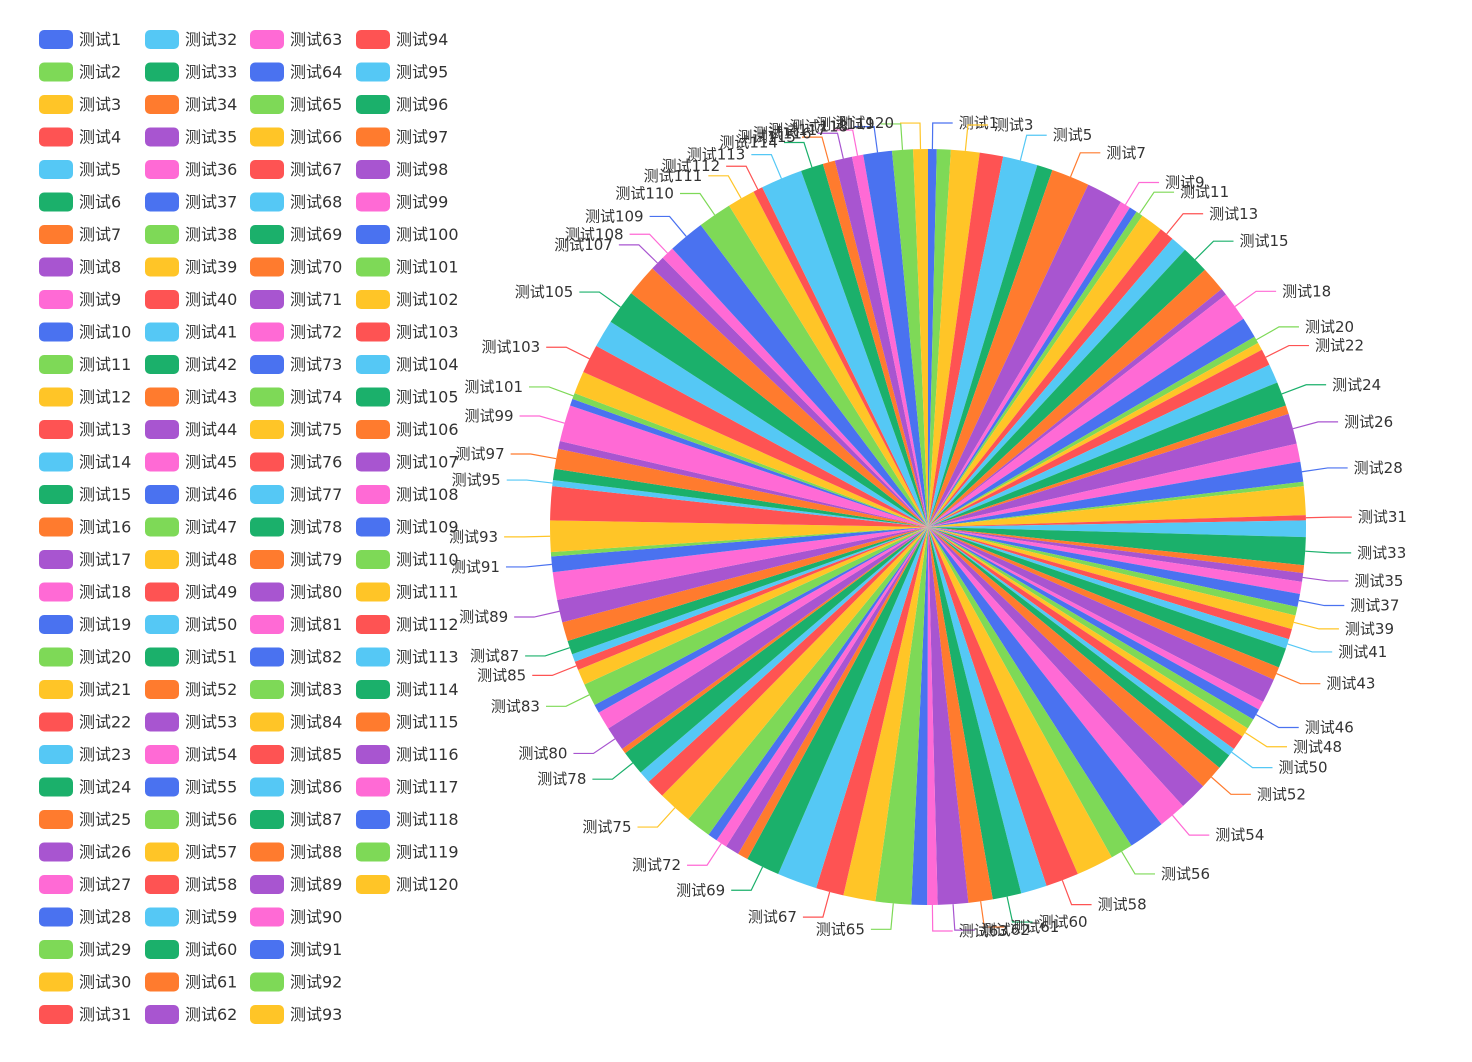 Image resolution: width=1472 pixels, height=1062 pixels. I want to click on legend-item: 测试25, so click(85, 819).